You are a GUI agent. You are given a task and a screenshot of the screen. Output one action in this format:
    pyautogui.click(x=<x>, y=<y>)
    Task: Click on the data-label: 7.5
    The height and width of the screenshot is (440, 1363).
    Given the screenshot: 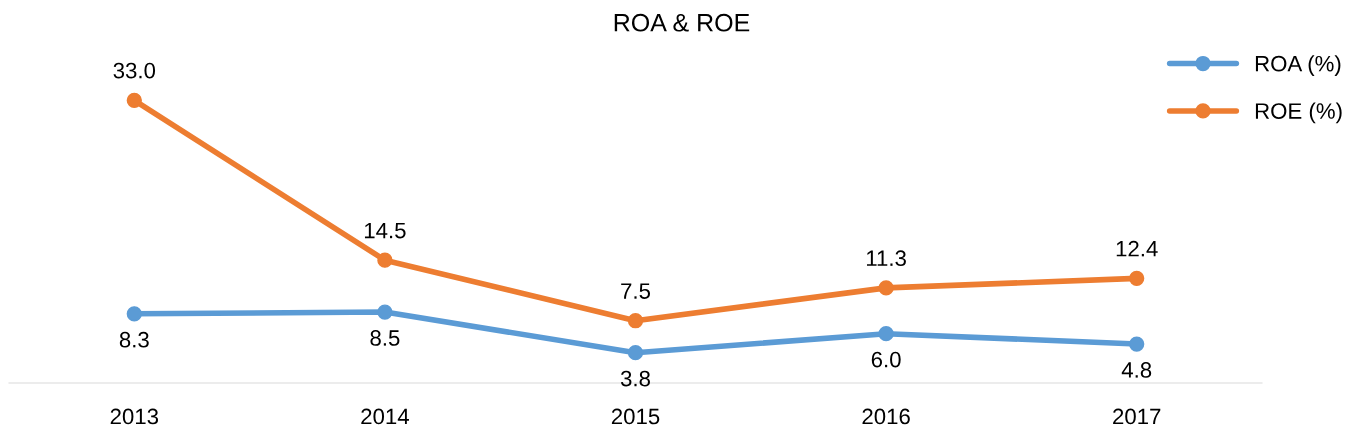 What is the action you would take?
    pyautogui.click(x=636, y=291)
    